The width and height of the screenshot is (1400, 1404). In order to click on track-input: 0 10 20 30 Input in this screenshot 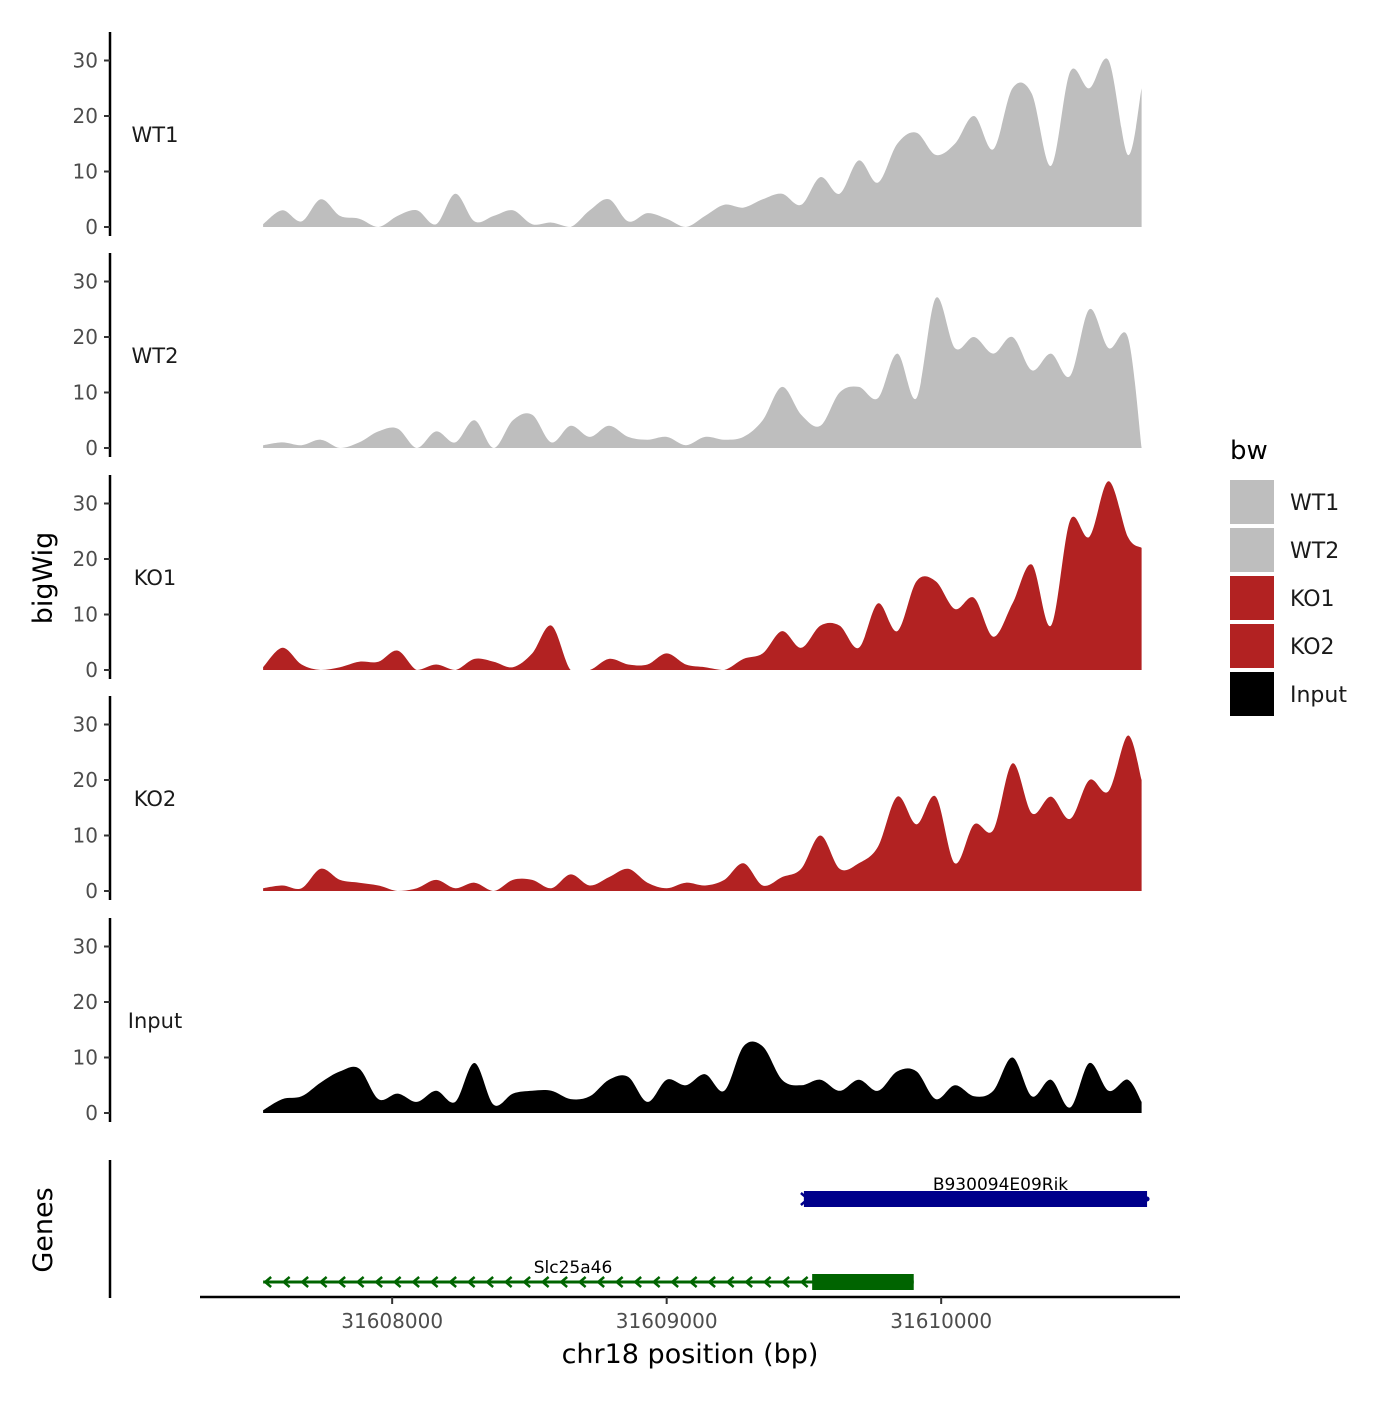, I will do `click(607, 1021)`.